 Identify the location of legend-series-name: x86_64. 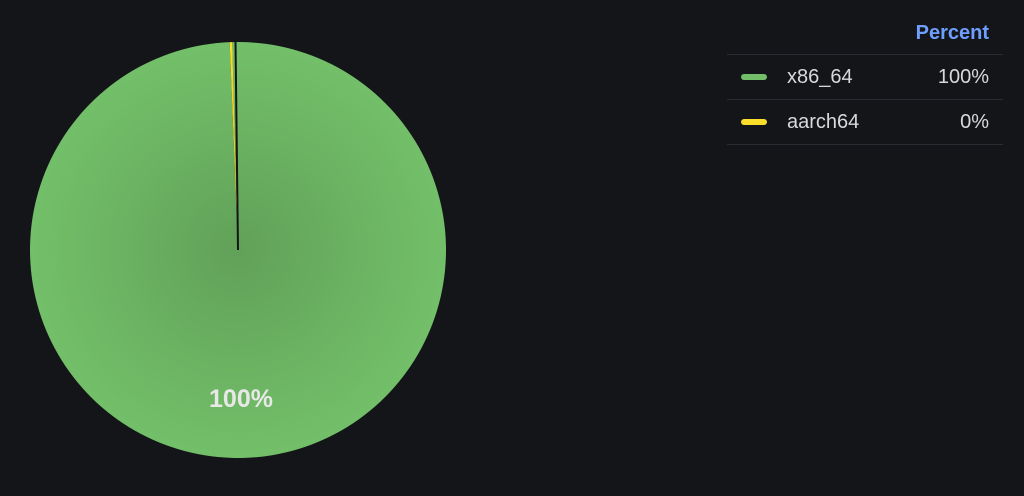
(820, 76).